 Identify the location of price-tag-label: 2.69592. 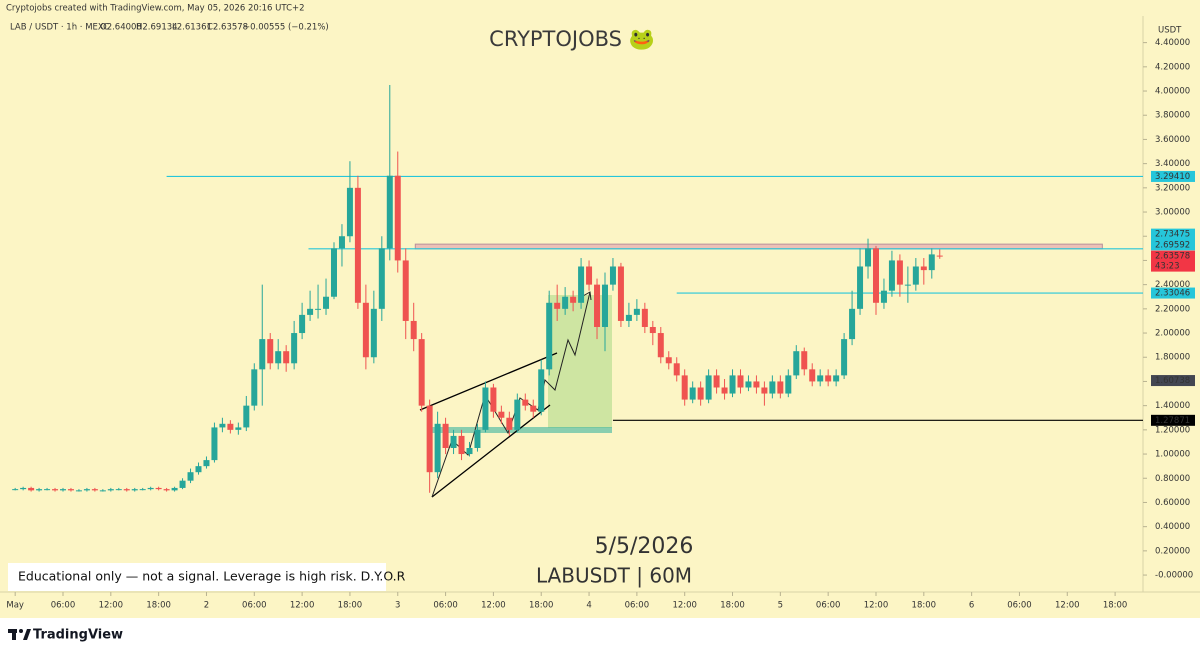
(1172, 245).